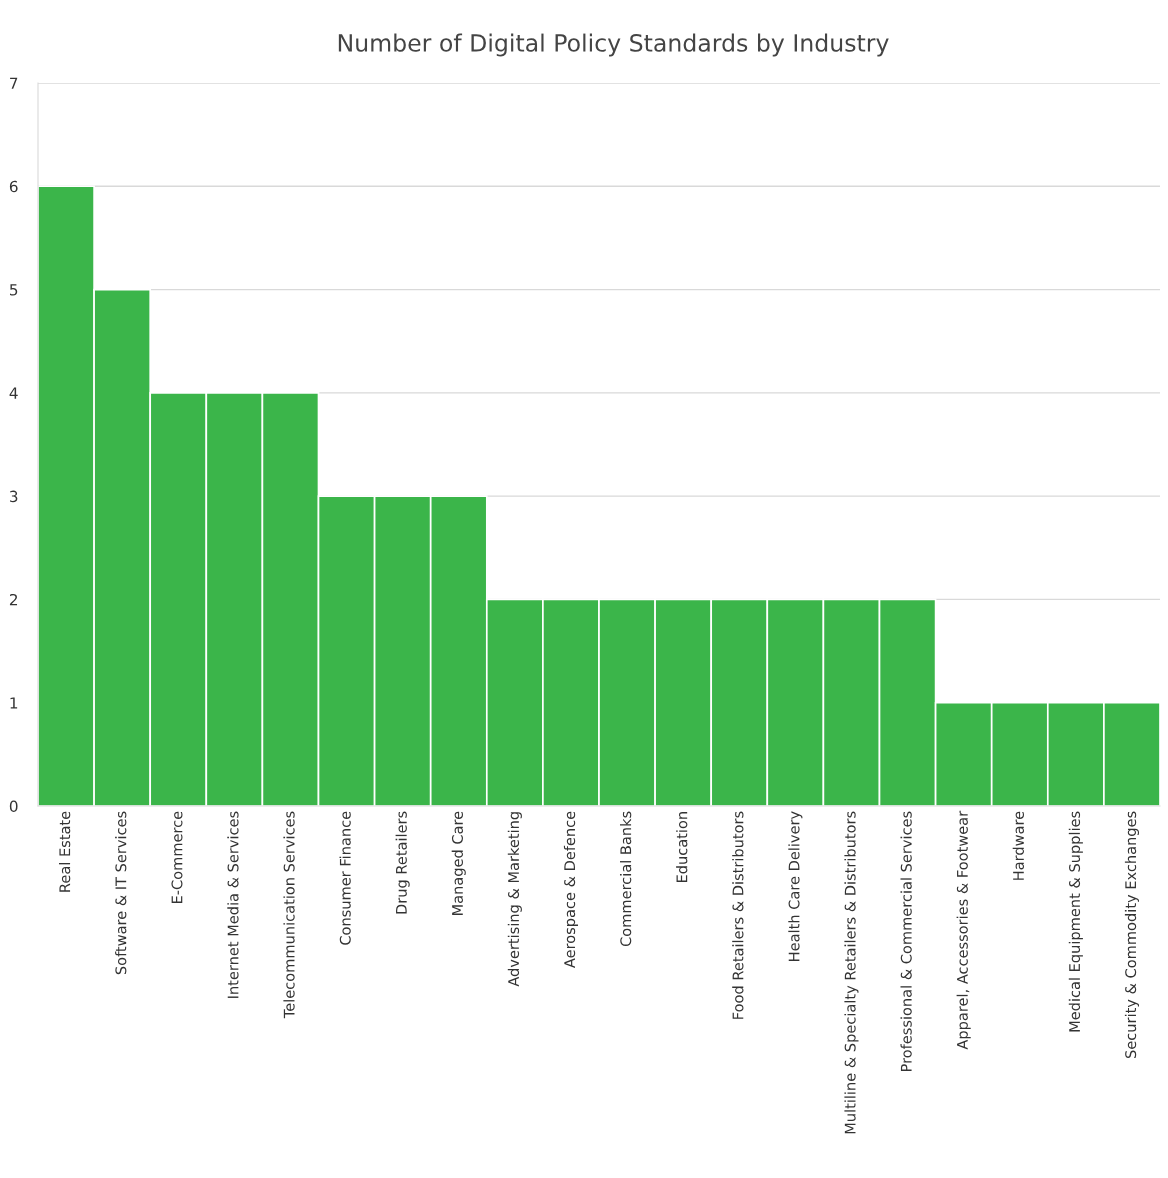  I want to click on x-tick-label: Multiline & Specialty Retailers & Distributors, so click(851, 972).